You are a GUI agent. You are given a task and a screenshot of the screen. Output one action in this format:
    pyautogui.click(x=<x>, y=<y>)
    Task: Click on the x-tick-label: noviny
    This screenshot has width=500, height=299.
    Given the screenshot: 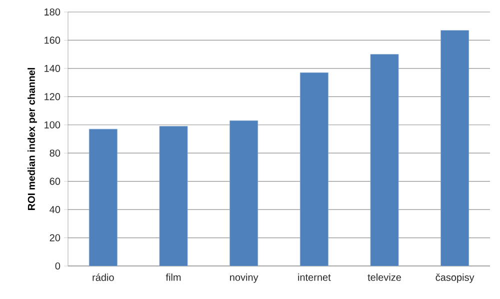 What is the action you would take?
    pyautogui.click(x=244, y=278)
    